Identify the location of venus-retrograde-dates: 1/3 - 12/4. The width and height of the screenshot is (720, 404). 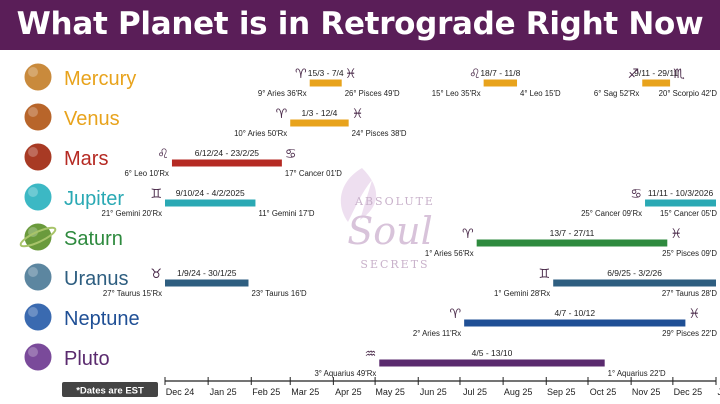
(319, 113).